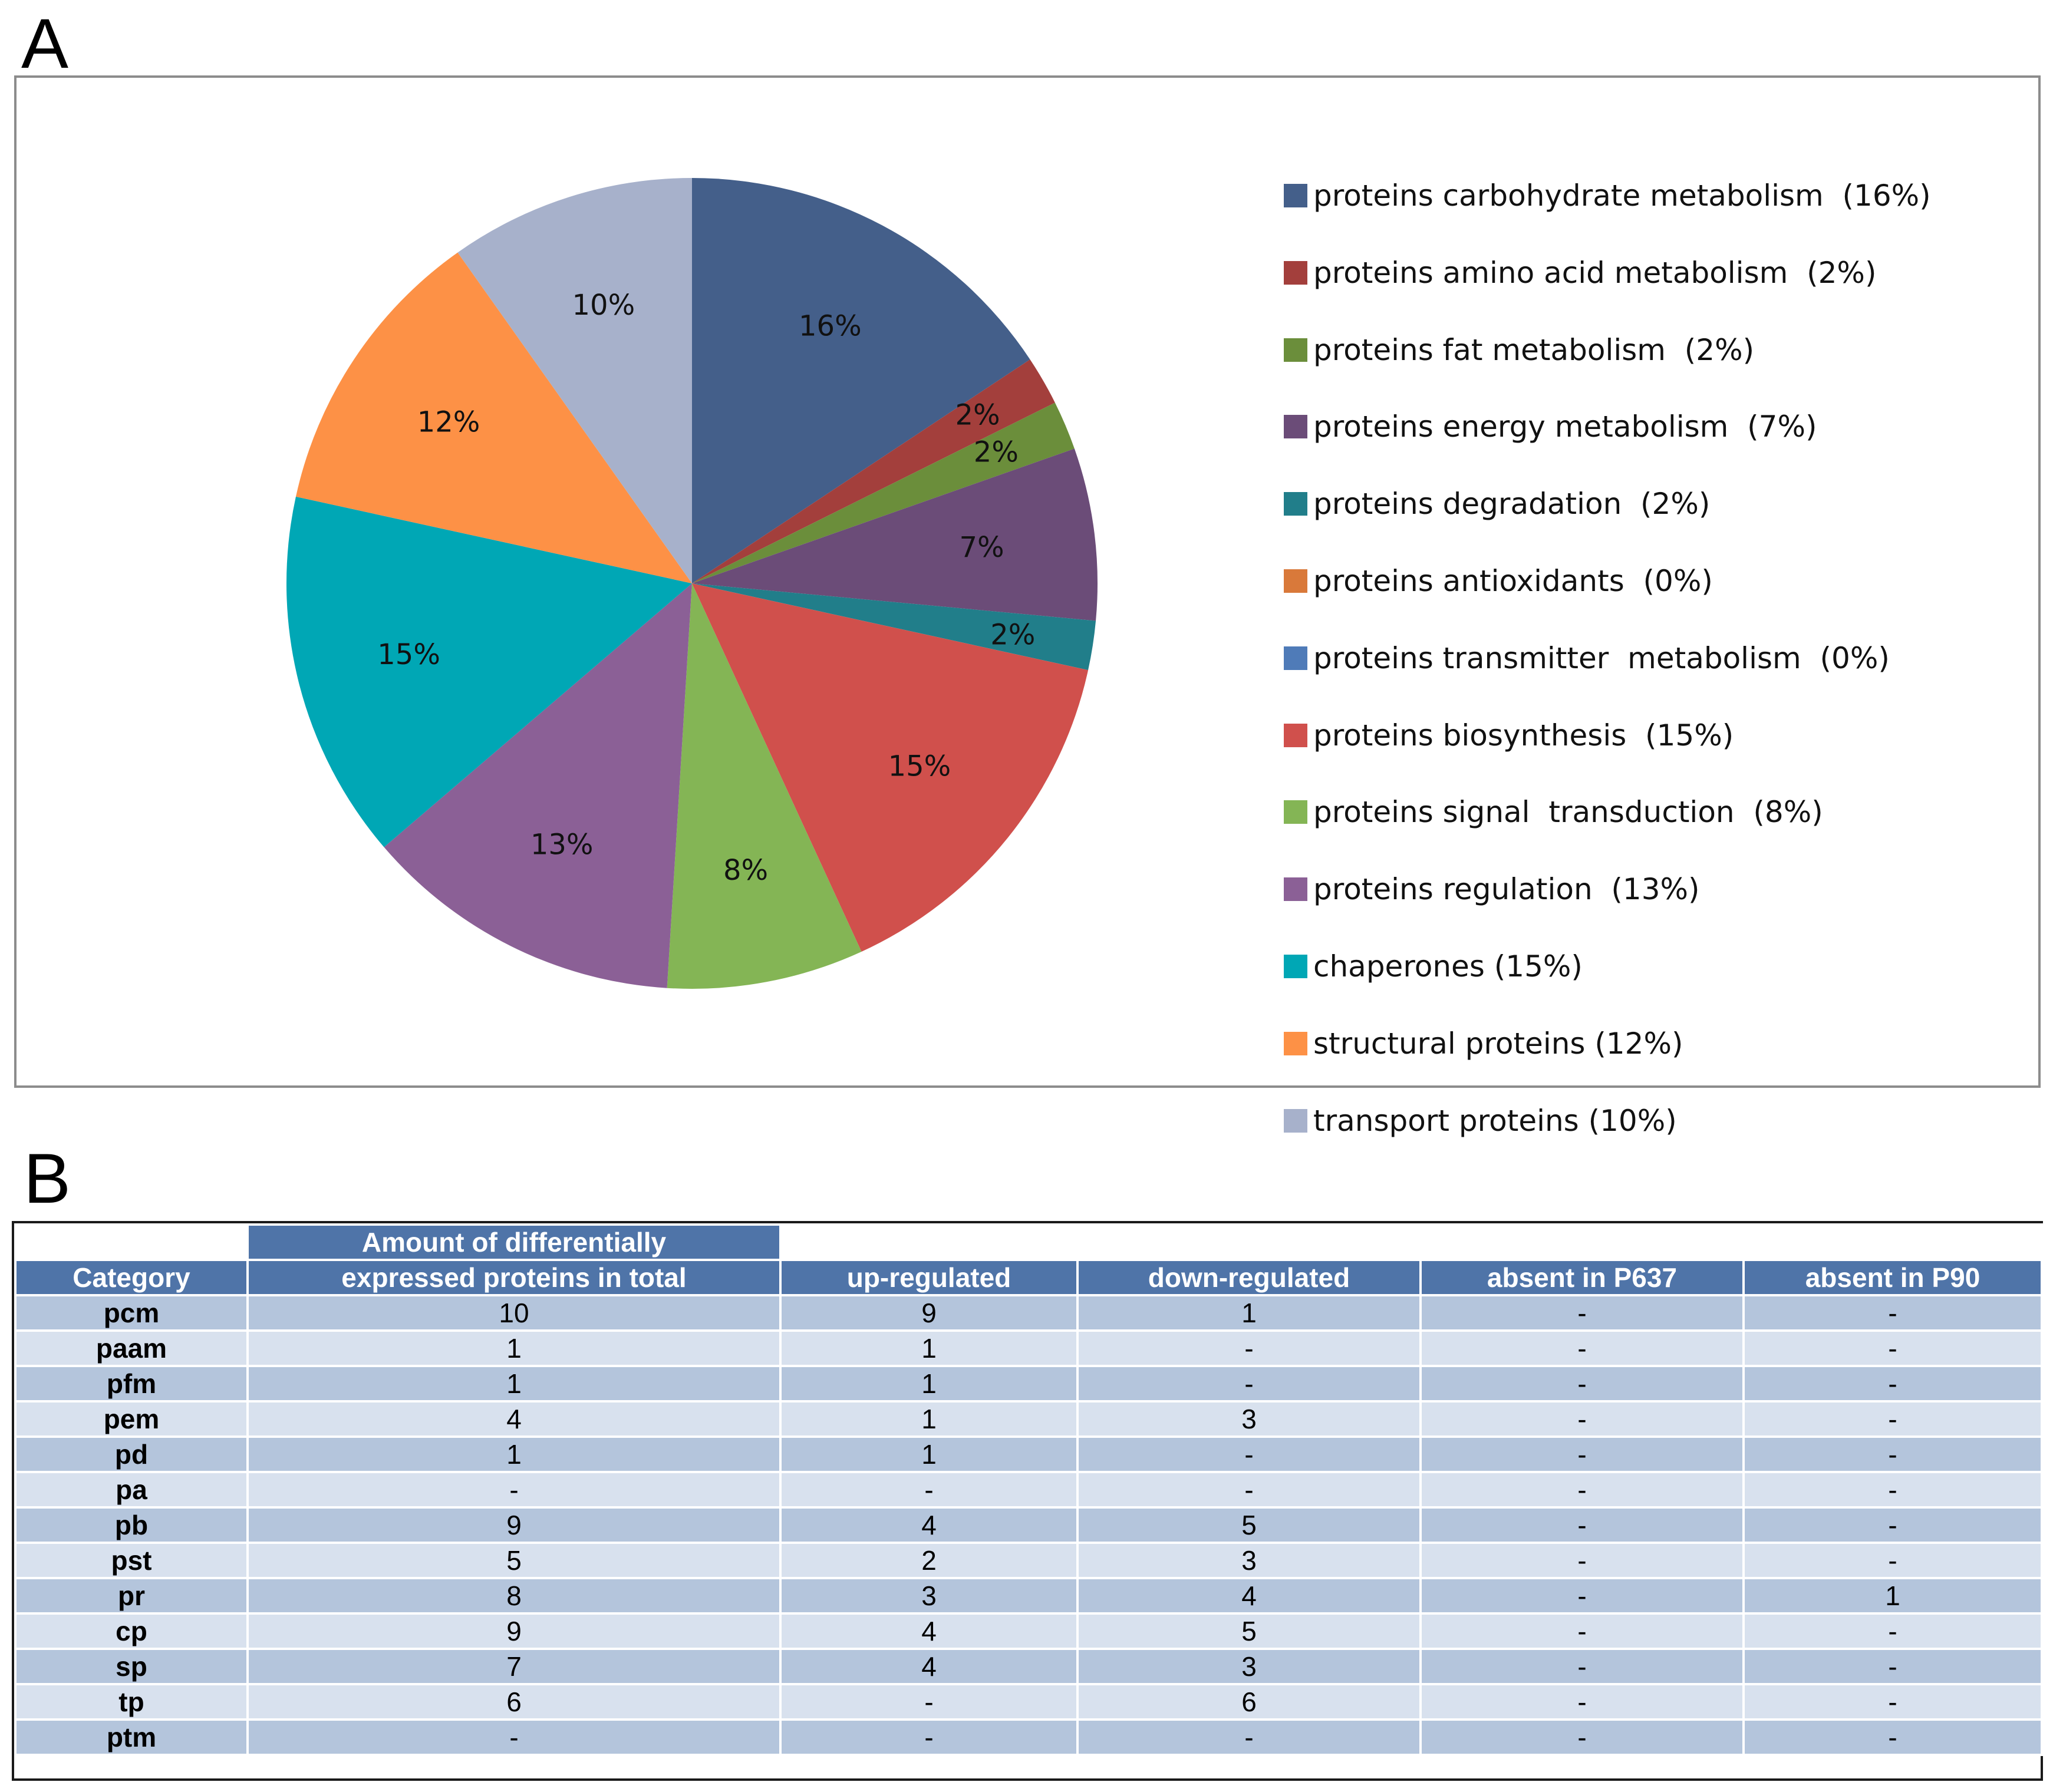  What do you see at coordinates (1568, 812) in the screenshot?
I see `legend-label-8: proteins signal transduction (8%)` at bounding box center [1568, 812].